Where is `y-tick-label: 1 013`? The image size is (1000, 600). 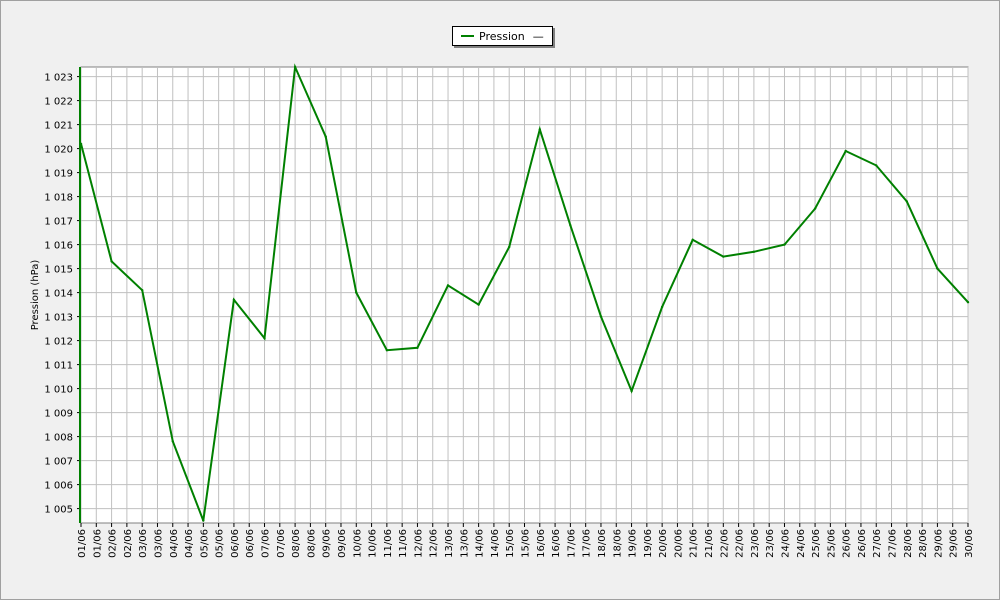 y-tick-label: 1 013 is located at coordinates (58, 318).